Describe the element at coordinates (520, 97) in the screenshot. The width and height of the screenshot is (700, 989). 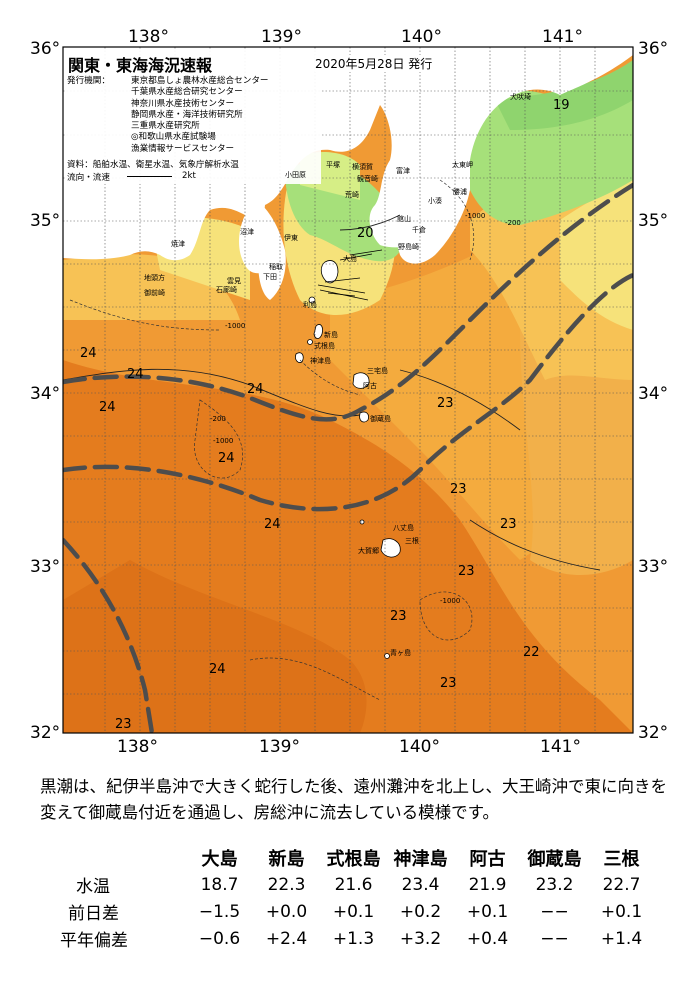
I see `place-name: 犬吠埼` at that location.